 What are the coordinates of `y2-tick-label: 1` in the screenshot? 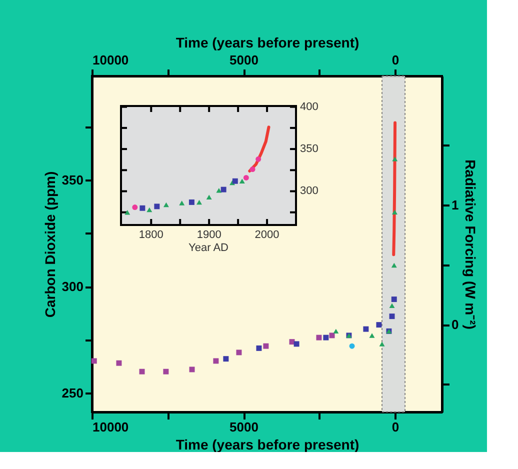 It's located at (455, 205).